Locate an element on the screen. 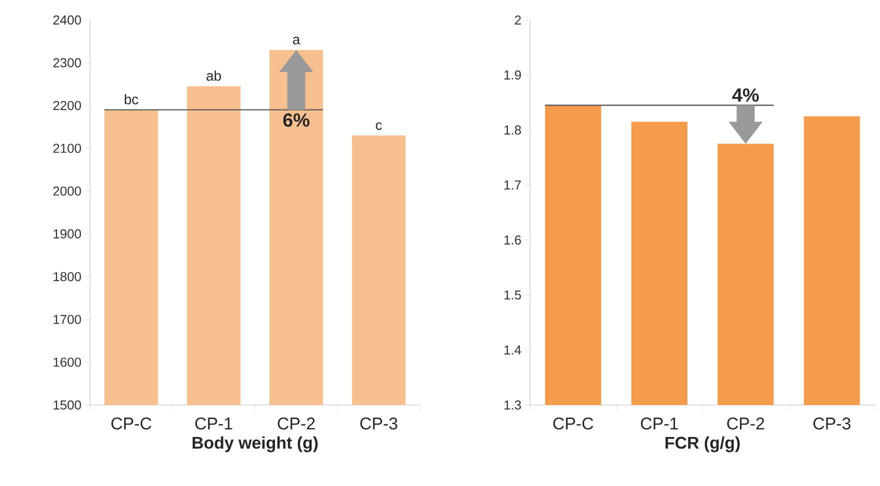 Image resolution: width=880 pixels, height=486 pixels. y-tick-label: 2300 is located at coordinates (67, 63).